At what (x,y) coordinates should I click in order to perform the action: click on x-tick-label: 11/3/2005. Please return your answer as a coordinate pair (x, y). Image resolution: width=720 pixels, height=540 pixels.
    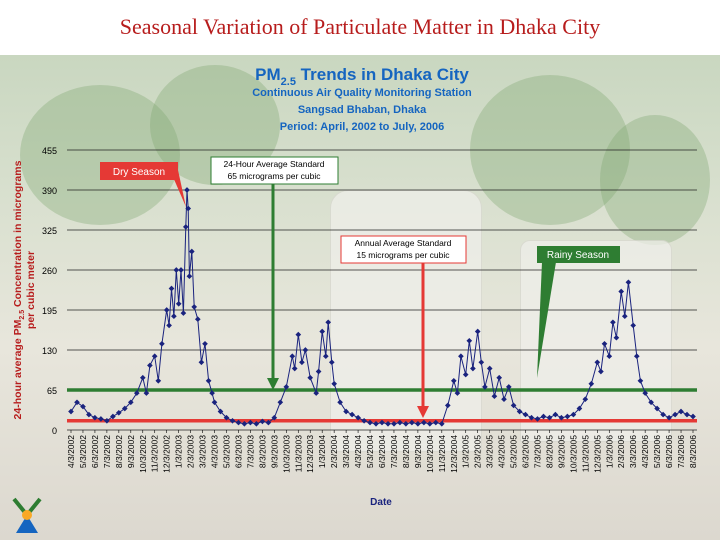
    Looking at the image, I should click on (585, 453).